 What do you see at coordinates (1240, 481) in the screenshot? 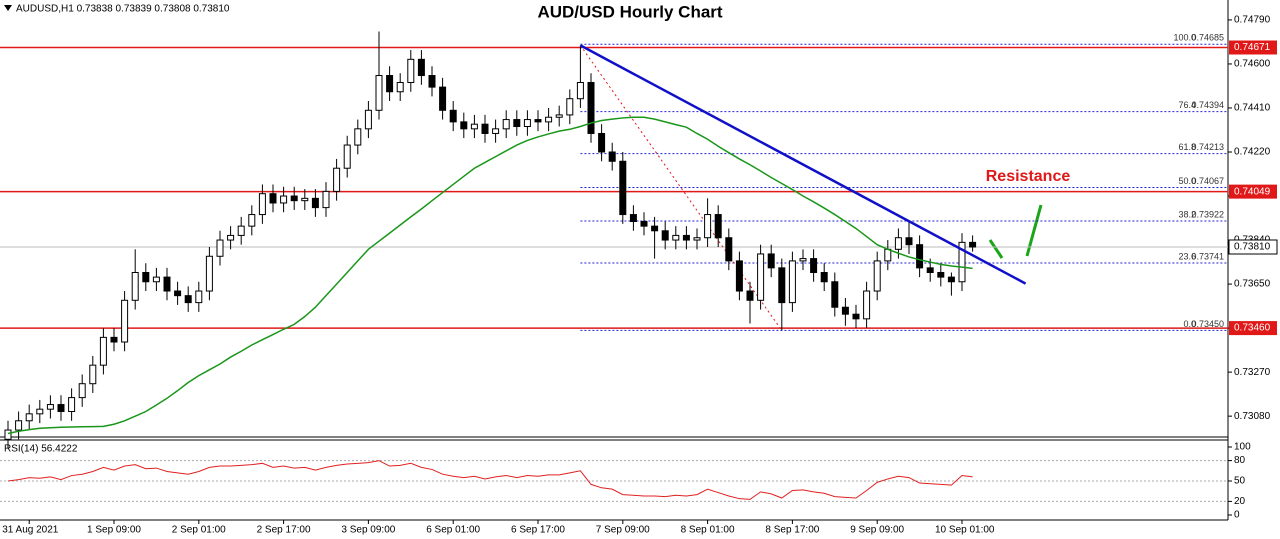
I see `rsi-tick-label: 50` at bounding box center [1240, 481].